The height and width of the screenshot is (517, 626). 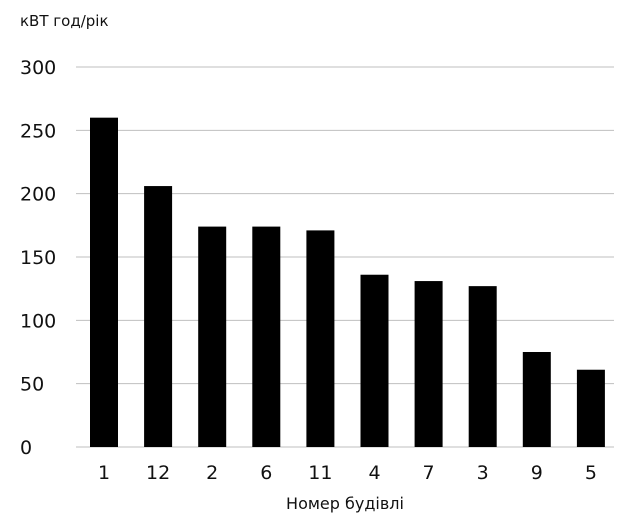 What do you see at coordinates (158, 473) in the screenshot?
I see `x-tick-label: 12` at bounding box center [158, 473].